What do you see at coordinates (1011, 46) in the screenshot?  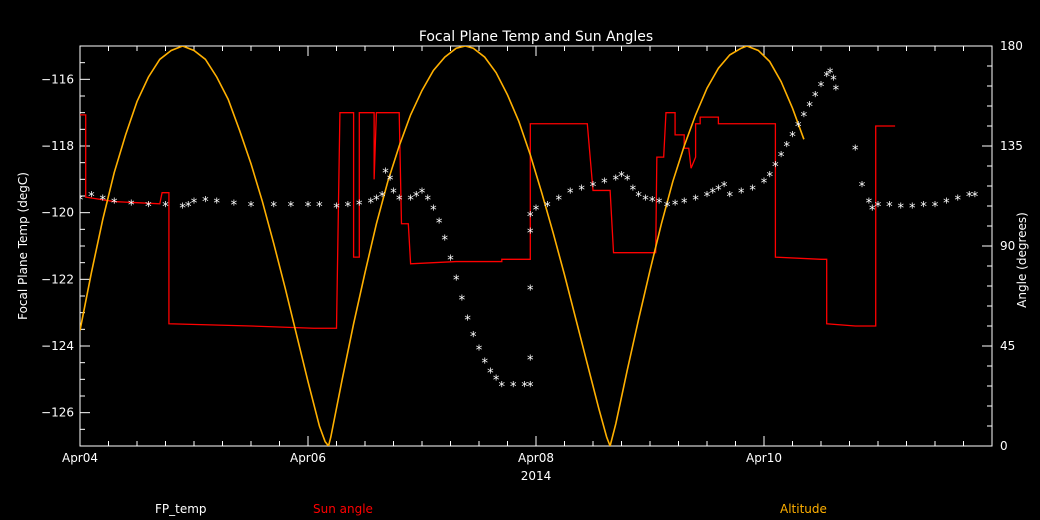 I see `y2-tick-label: 180` at bounding box center [1011, 46].